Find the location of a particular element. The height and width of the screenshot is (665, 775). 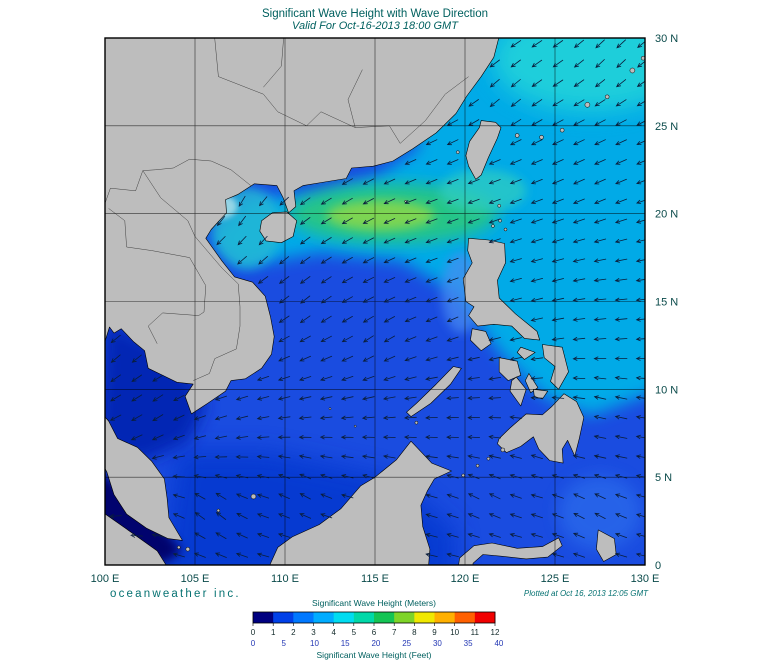

colorbar-meter-tick-label: 3 is located at coordinates (313, 632).